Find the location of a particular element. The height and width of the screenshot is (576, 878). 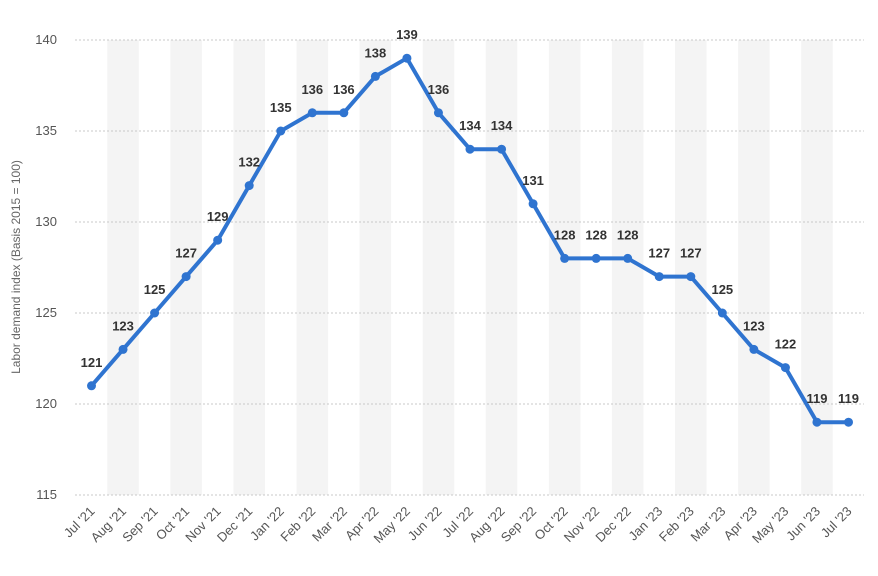

x-tick-label: Sep '21 is located at coordinates (139, 524).